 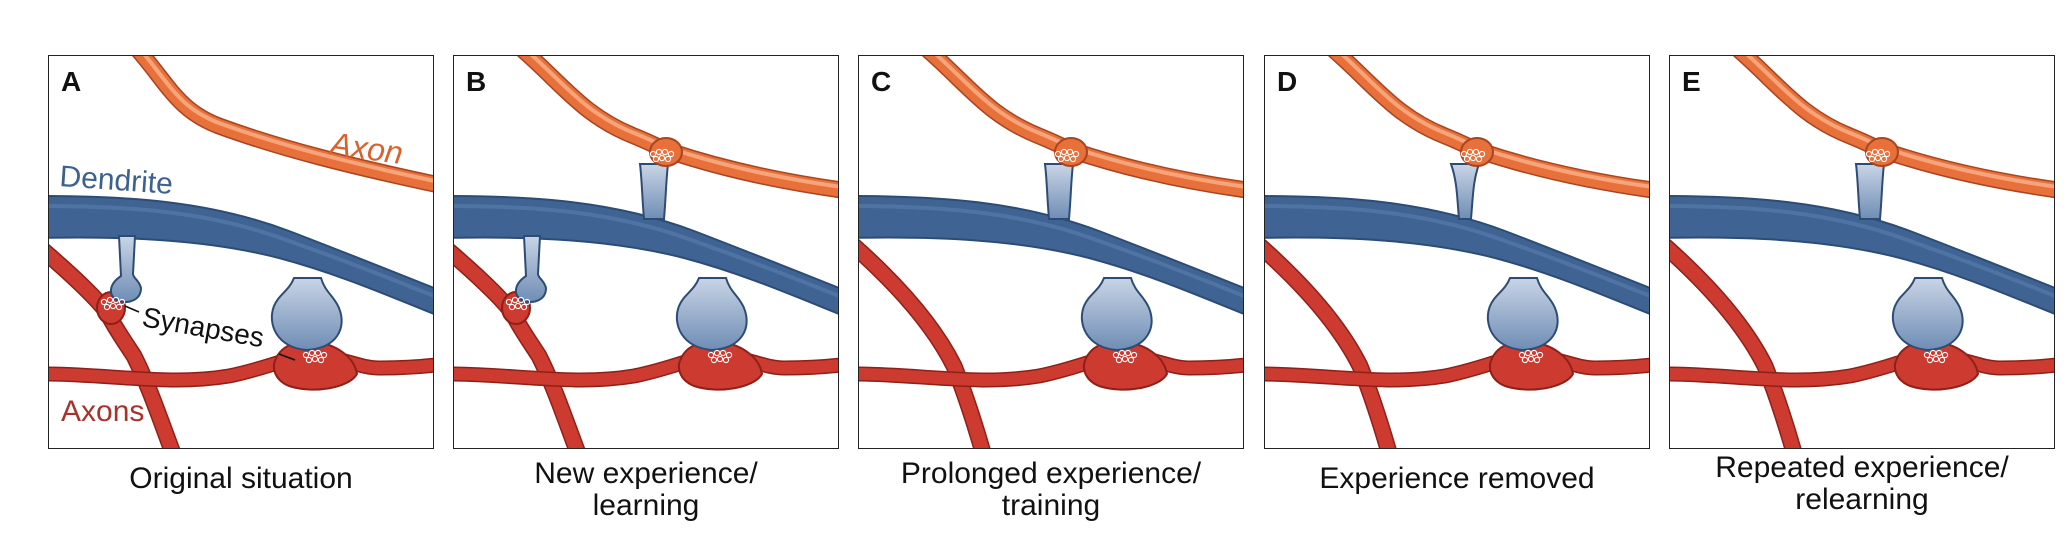 I want to click on caption-b: New experience/ learning, so click(x=646, y=490).